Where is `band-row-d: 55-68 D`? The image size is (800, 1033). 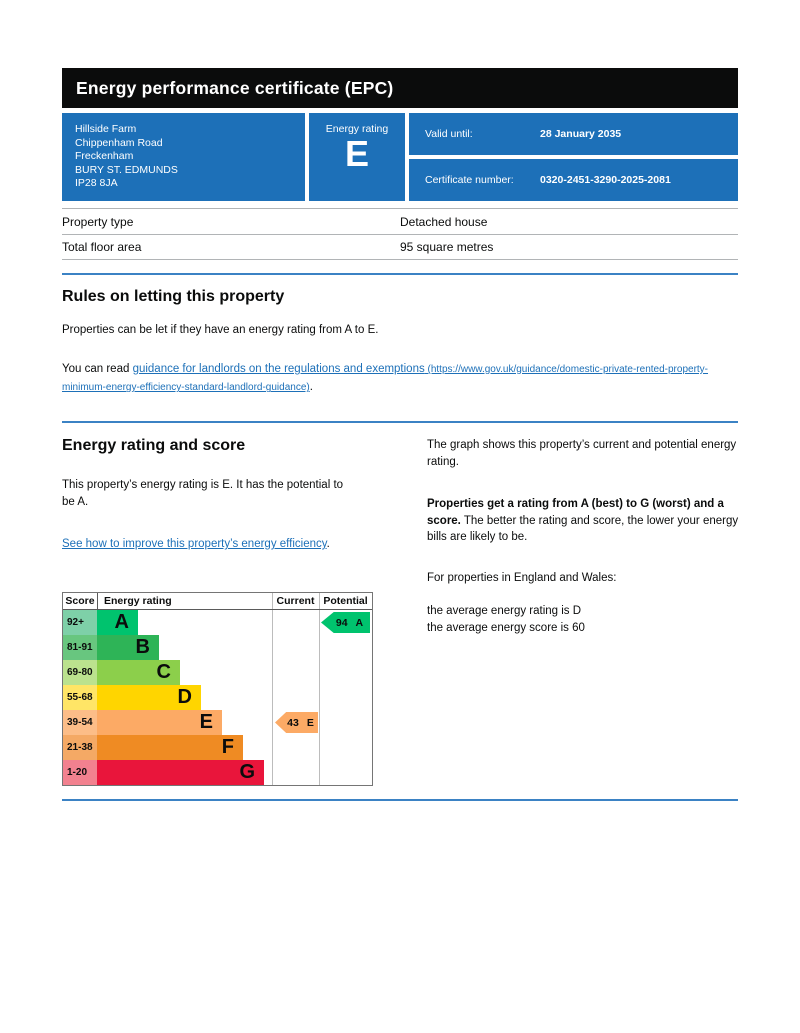 band-row-d: 55-68 D is located at coordinates (167, 697).